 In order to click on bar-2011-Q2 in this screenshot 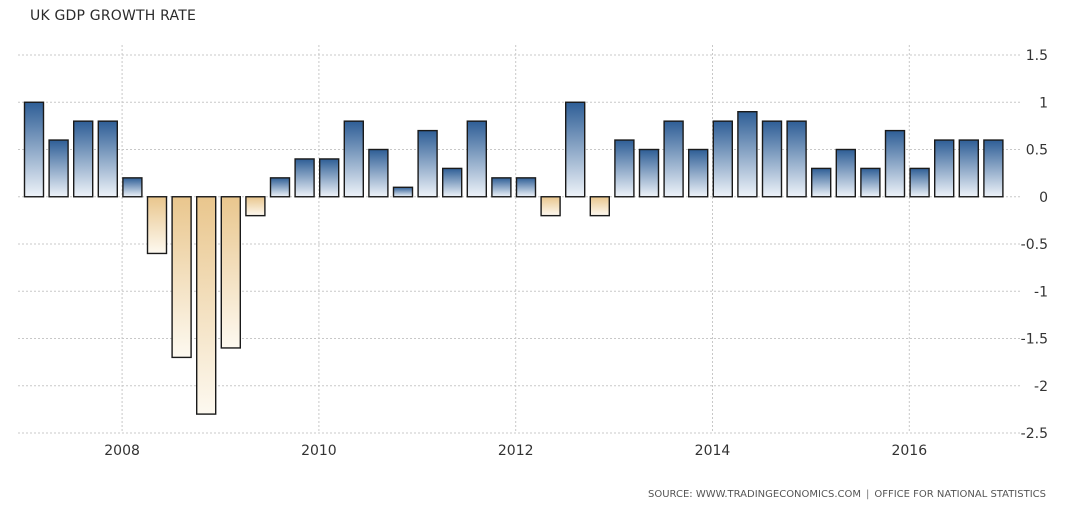, I will do `click(452, 182)`.